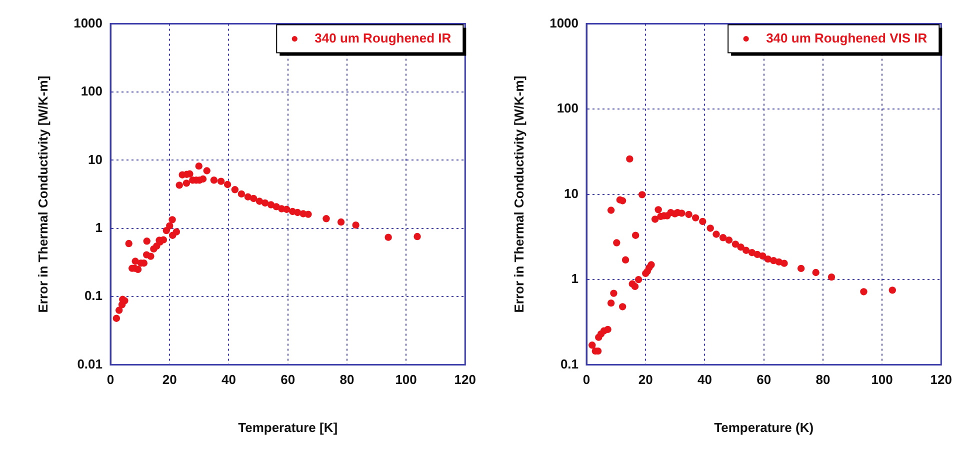 This screenshot has height=459, width=969. Describe the element at coordinates (383, 38) in the screenshot. I see `legend-label: 340 um Roughened IR` at that location.